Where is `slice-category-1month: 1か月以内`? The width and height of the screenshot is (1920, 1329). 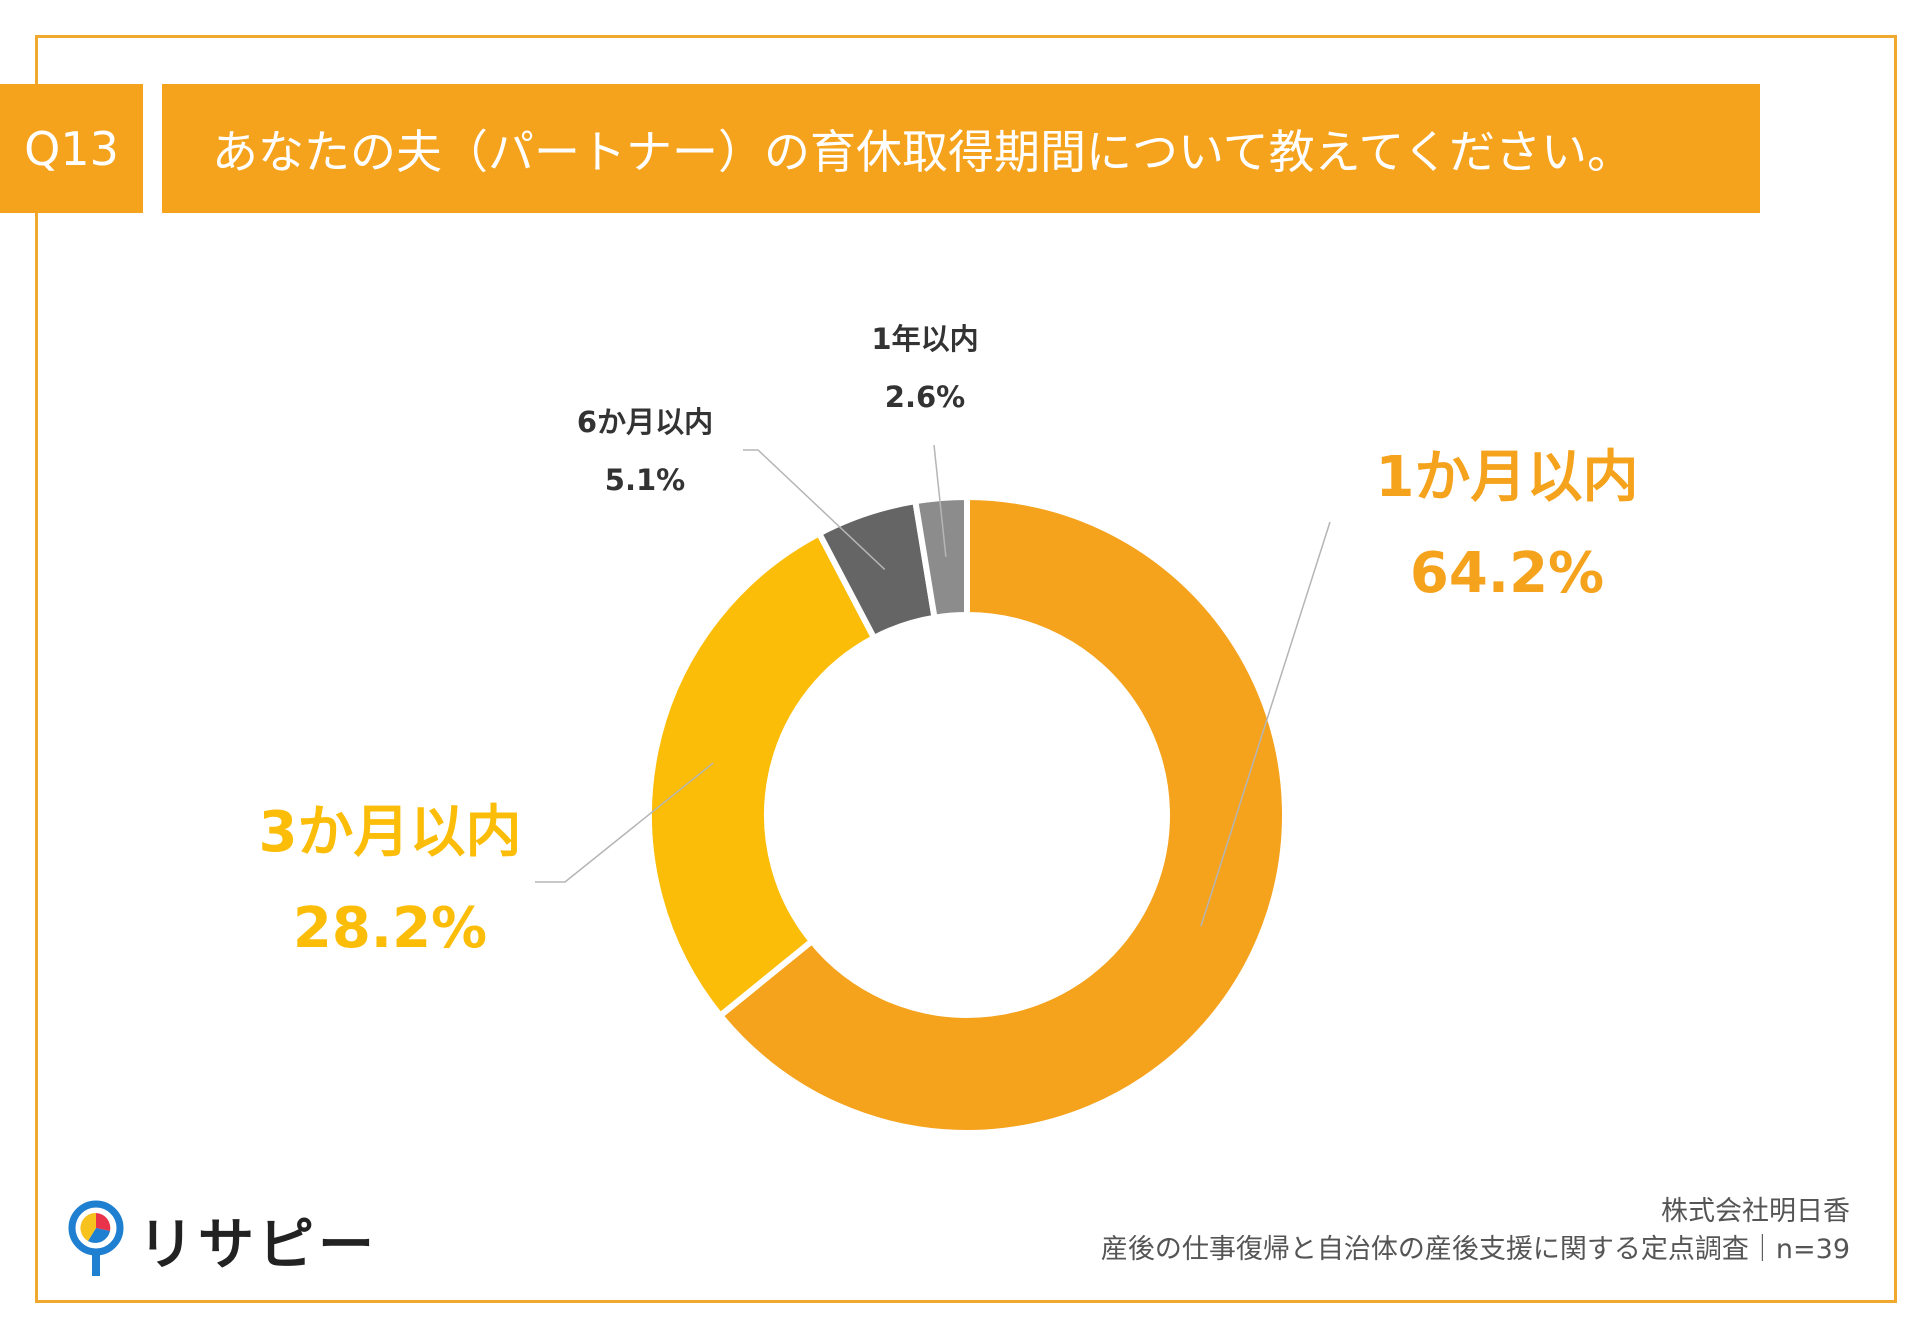 slice-category-1month: 1か月以内 is located at coordinates (1507, 477).